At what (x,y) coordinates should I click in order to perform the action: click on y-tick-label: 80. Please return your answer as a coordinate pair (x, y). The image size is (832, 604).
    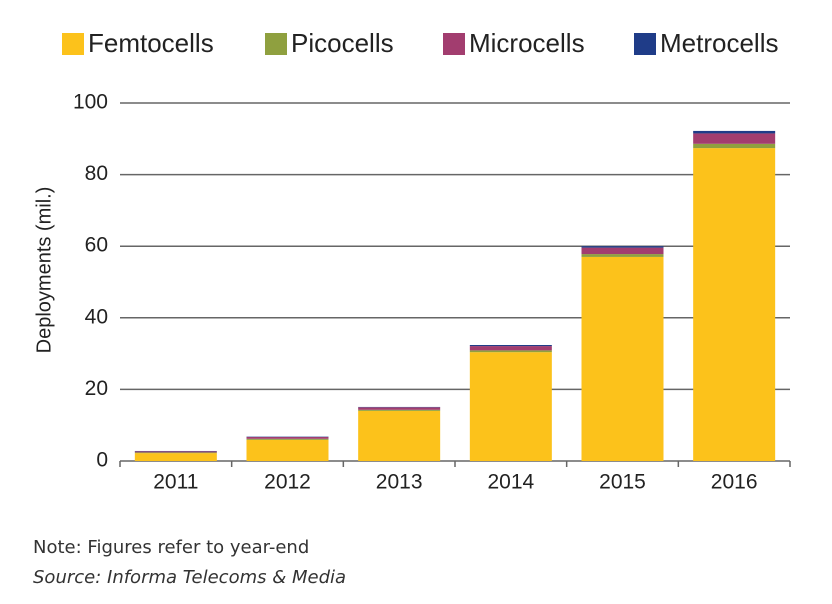
    Looking at the image, I should click on (96, 173).